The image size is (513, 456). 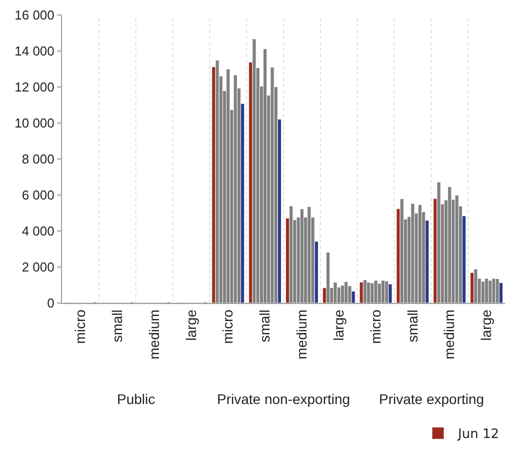 I want to click on y-tick-label: 12 000, so click(x=34, y=87).